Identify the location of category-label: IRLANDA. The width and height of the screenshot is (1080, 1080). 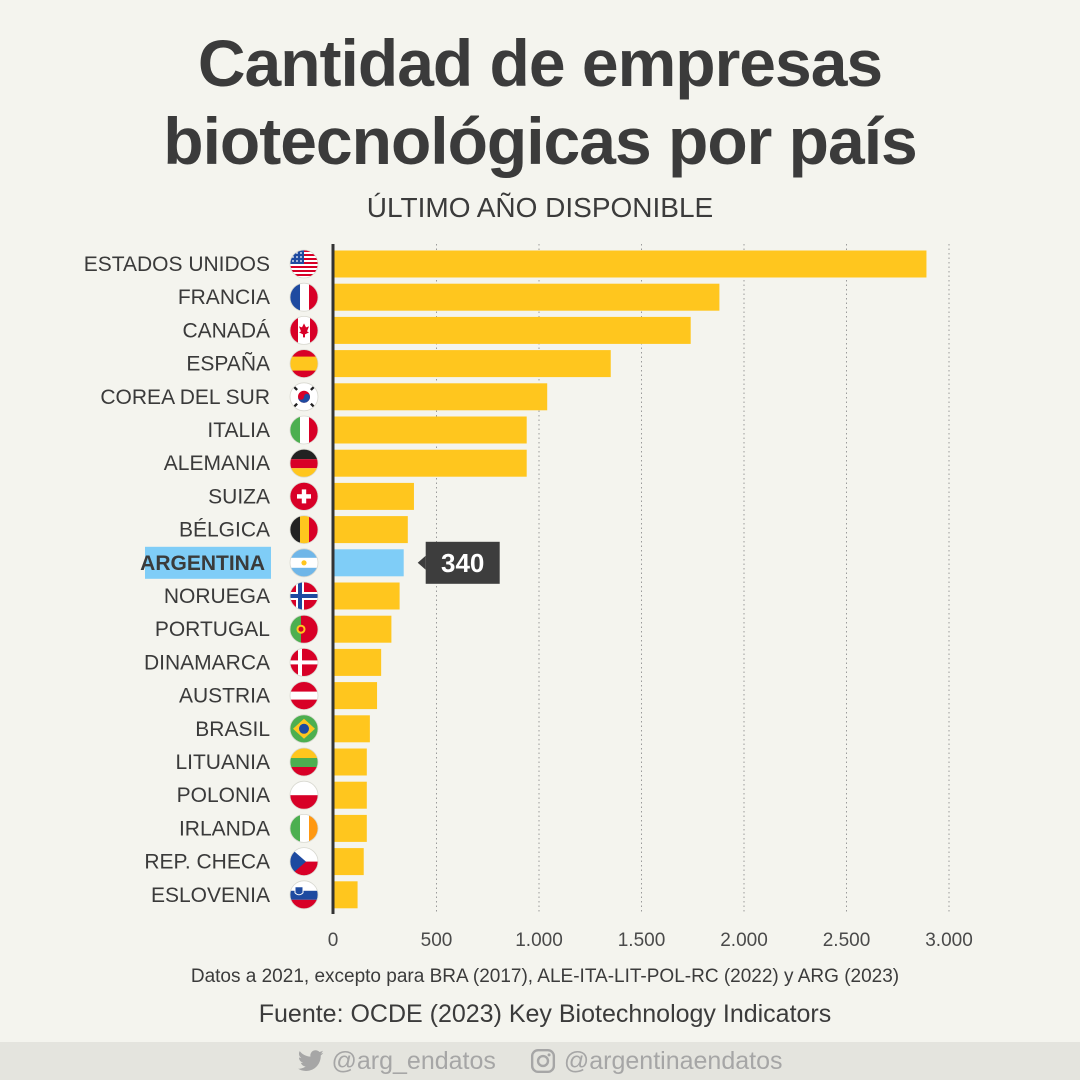
(224, 828).